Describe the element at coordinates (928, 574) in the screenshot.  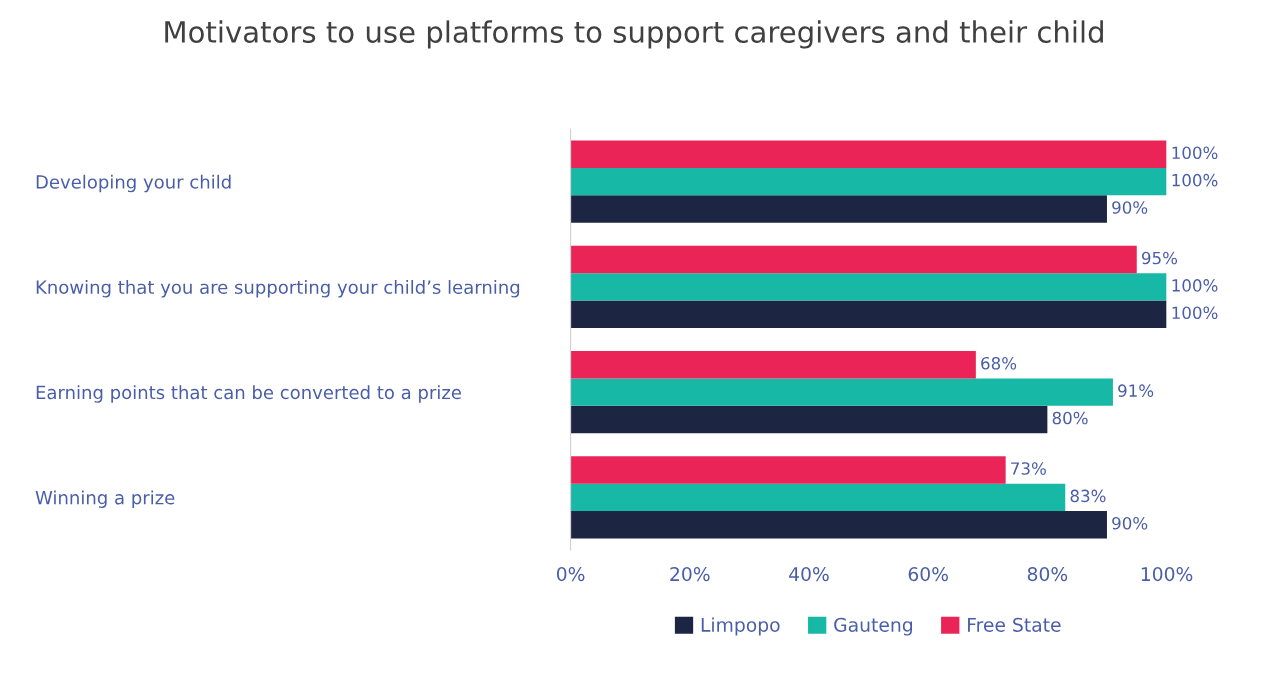
I see `x-tick-label: 60%` at that location.